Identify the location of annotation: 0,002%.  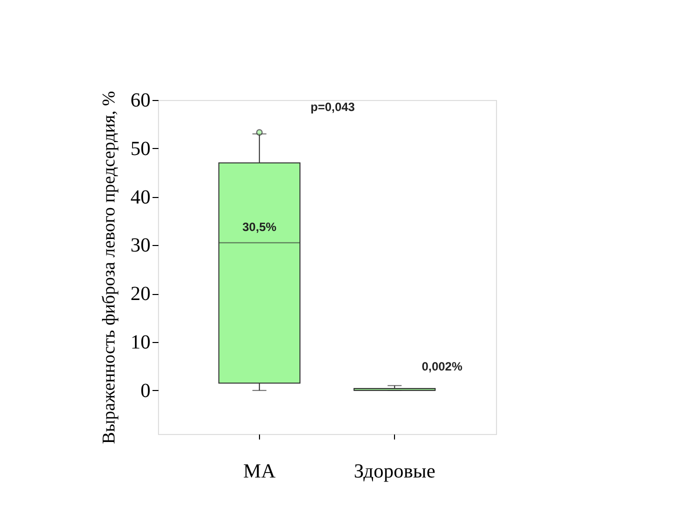
(442, 366).